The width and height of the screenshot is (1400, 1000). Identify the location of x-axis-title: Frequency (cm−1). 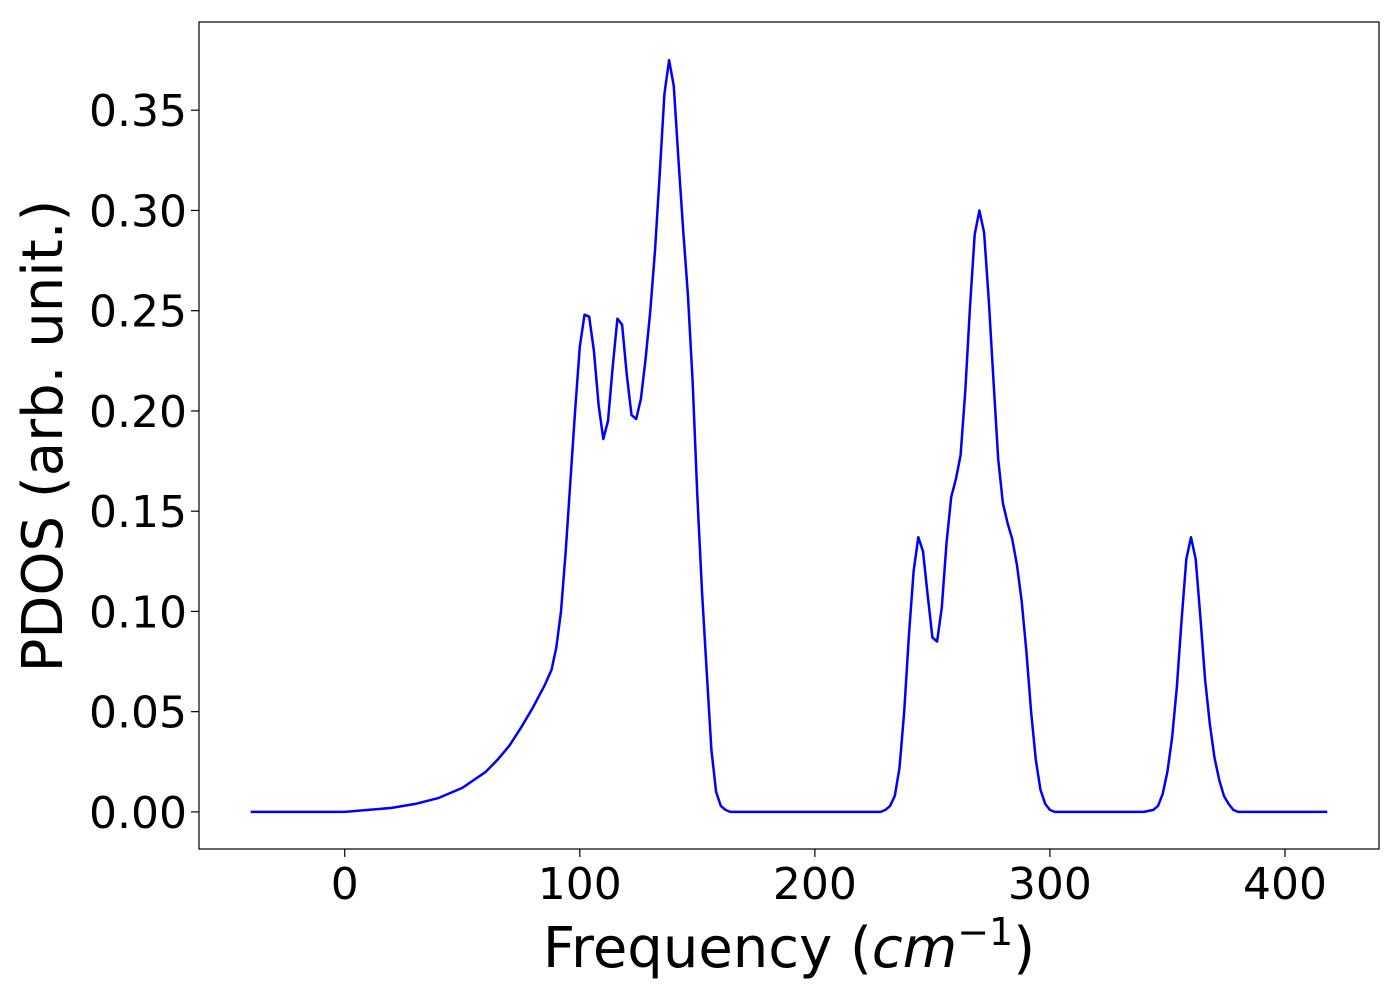
(789, 945).